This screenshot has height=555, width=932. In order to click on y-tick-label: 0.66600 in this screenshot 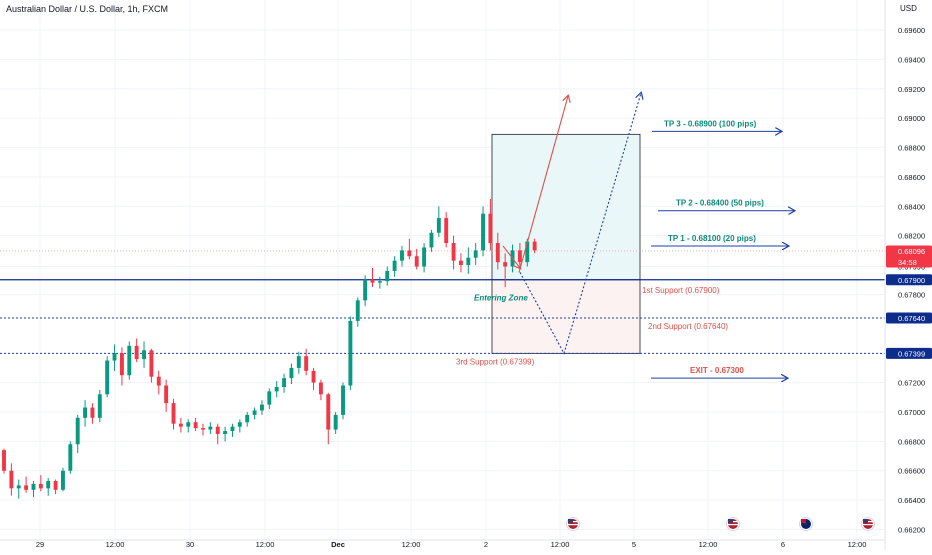, I will do `click(911, 471)`.